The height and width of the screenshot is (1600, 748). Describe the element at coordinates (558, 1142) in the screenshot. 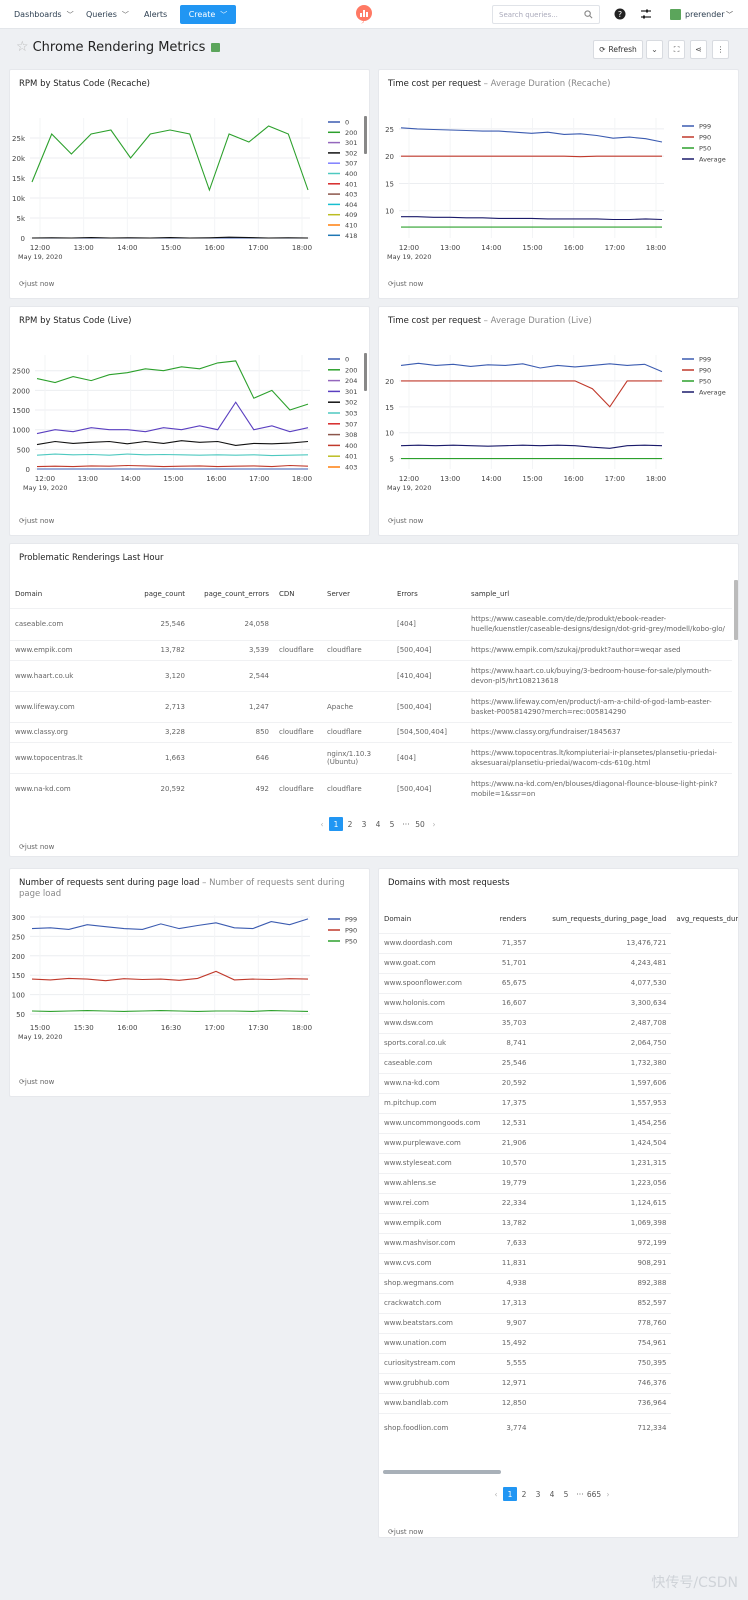

I see `table-row: www.purplewave.com 21,906 1,424,504` at that location.